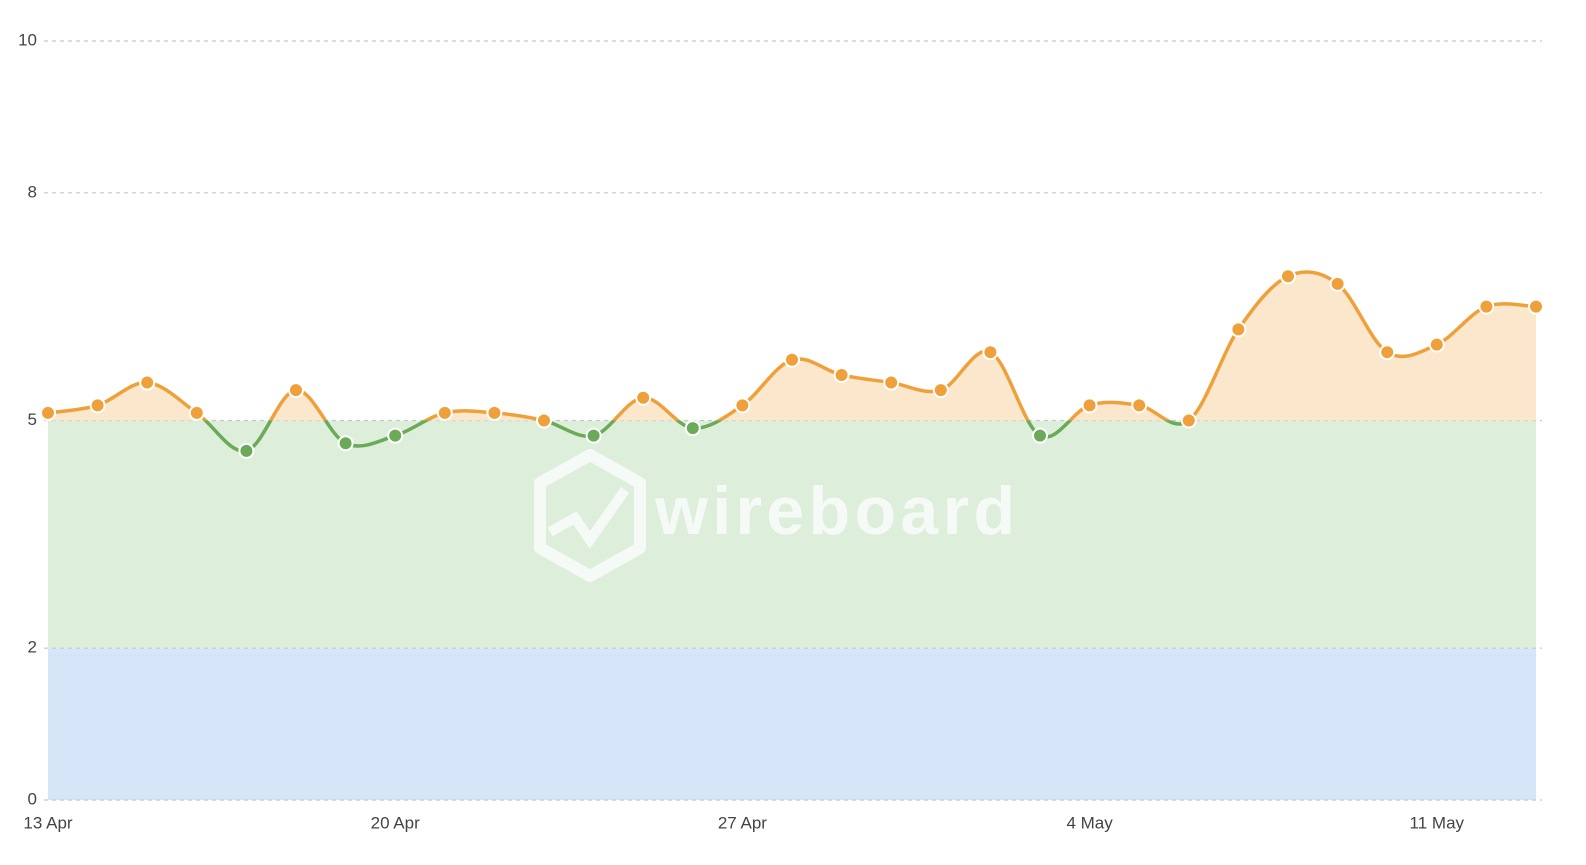 This screenshot has width=1586, height=865. What do you see at coordinates (27, 39) in the screenshot?
I see `y-tick-label: 10` at bounding box center [27, 39].